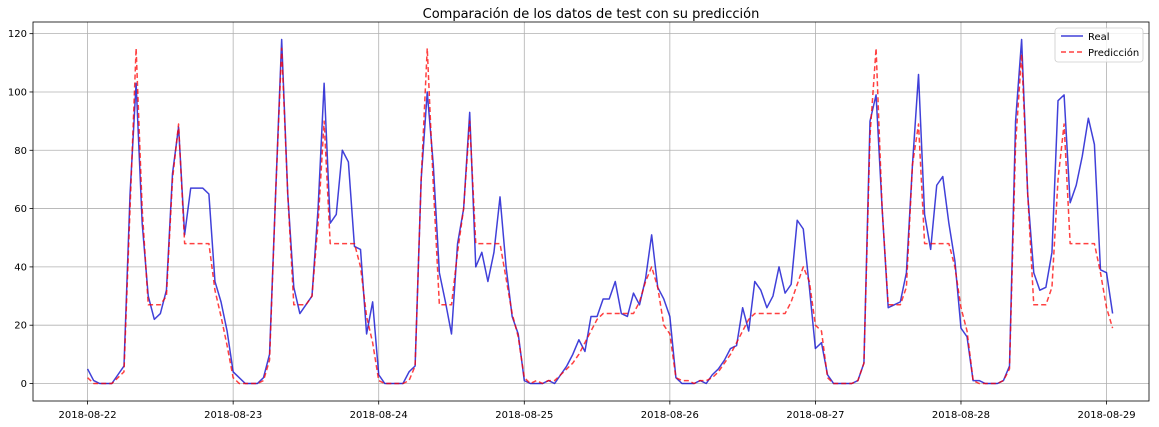 The height and width of the screenshot is (427, 1159). I want to click on y-tick-label: 120, so click(17, 34).